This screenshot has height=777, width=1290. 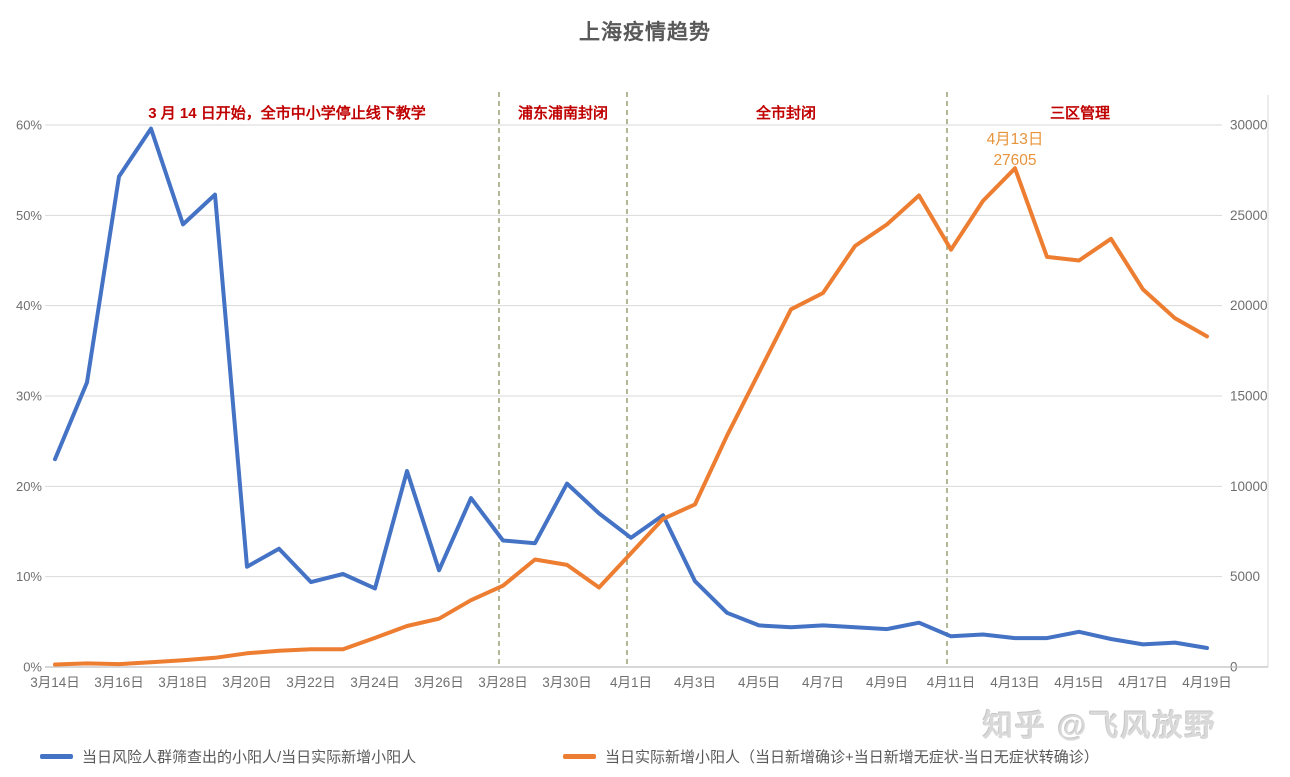 What do you see at coordinates (287, 113) in the screenshot?
I see `event-annotation-label: 3 月 14 日开始，全市中小学停止线下教学` at bounding box center [287, 113].